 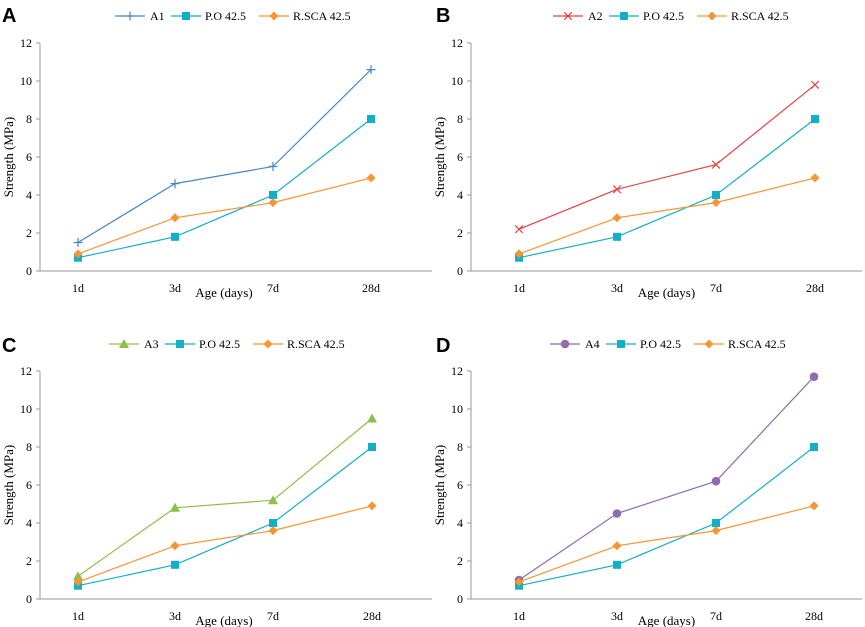 I want to click on legend-label: R.SCA 42.5, so click(x=757, y=344).